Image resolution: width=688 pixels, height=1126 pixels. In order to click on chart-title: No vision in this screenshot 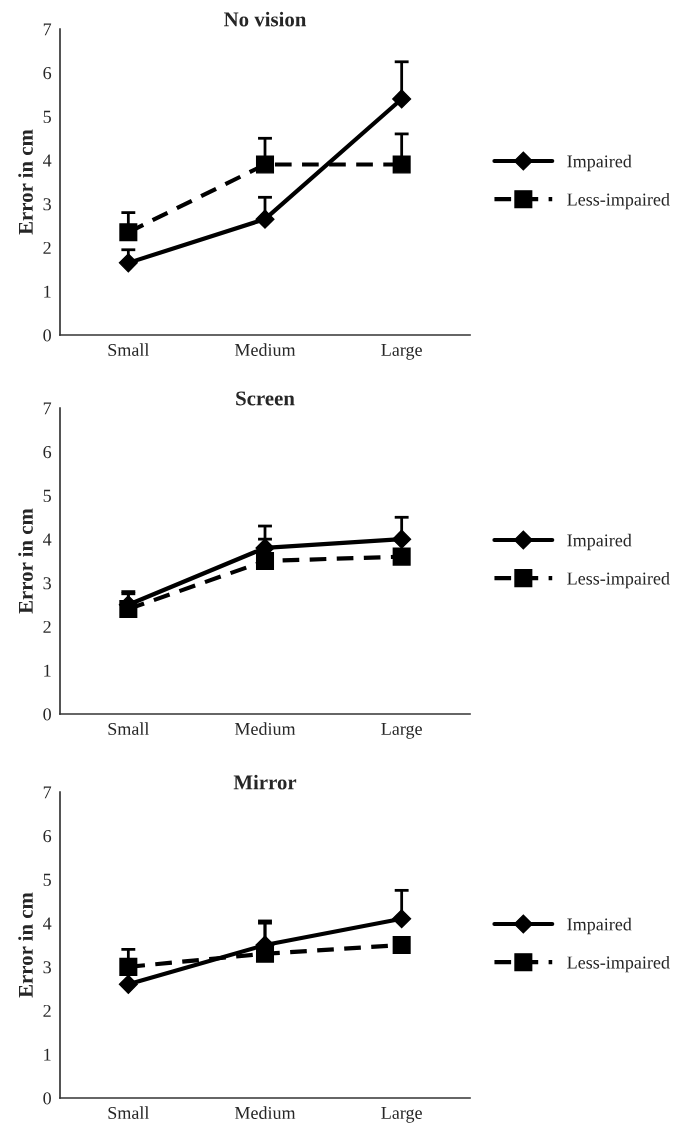, I will do `click(265, 19)`.